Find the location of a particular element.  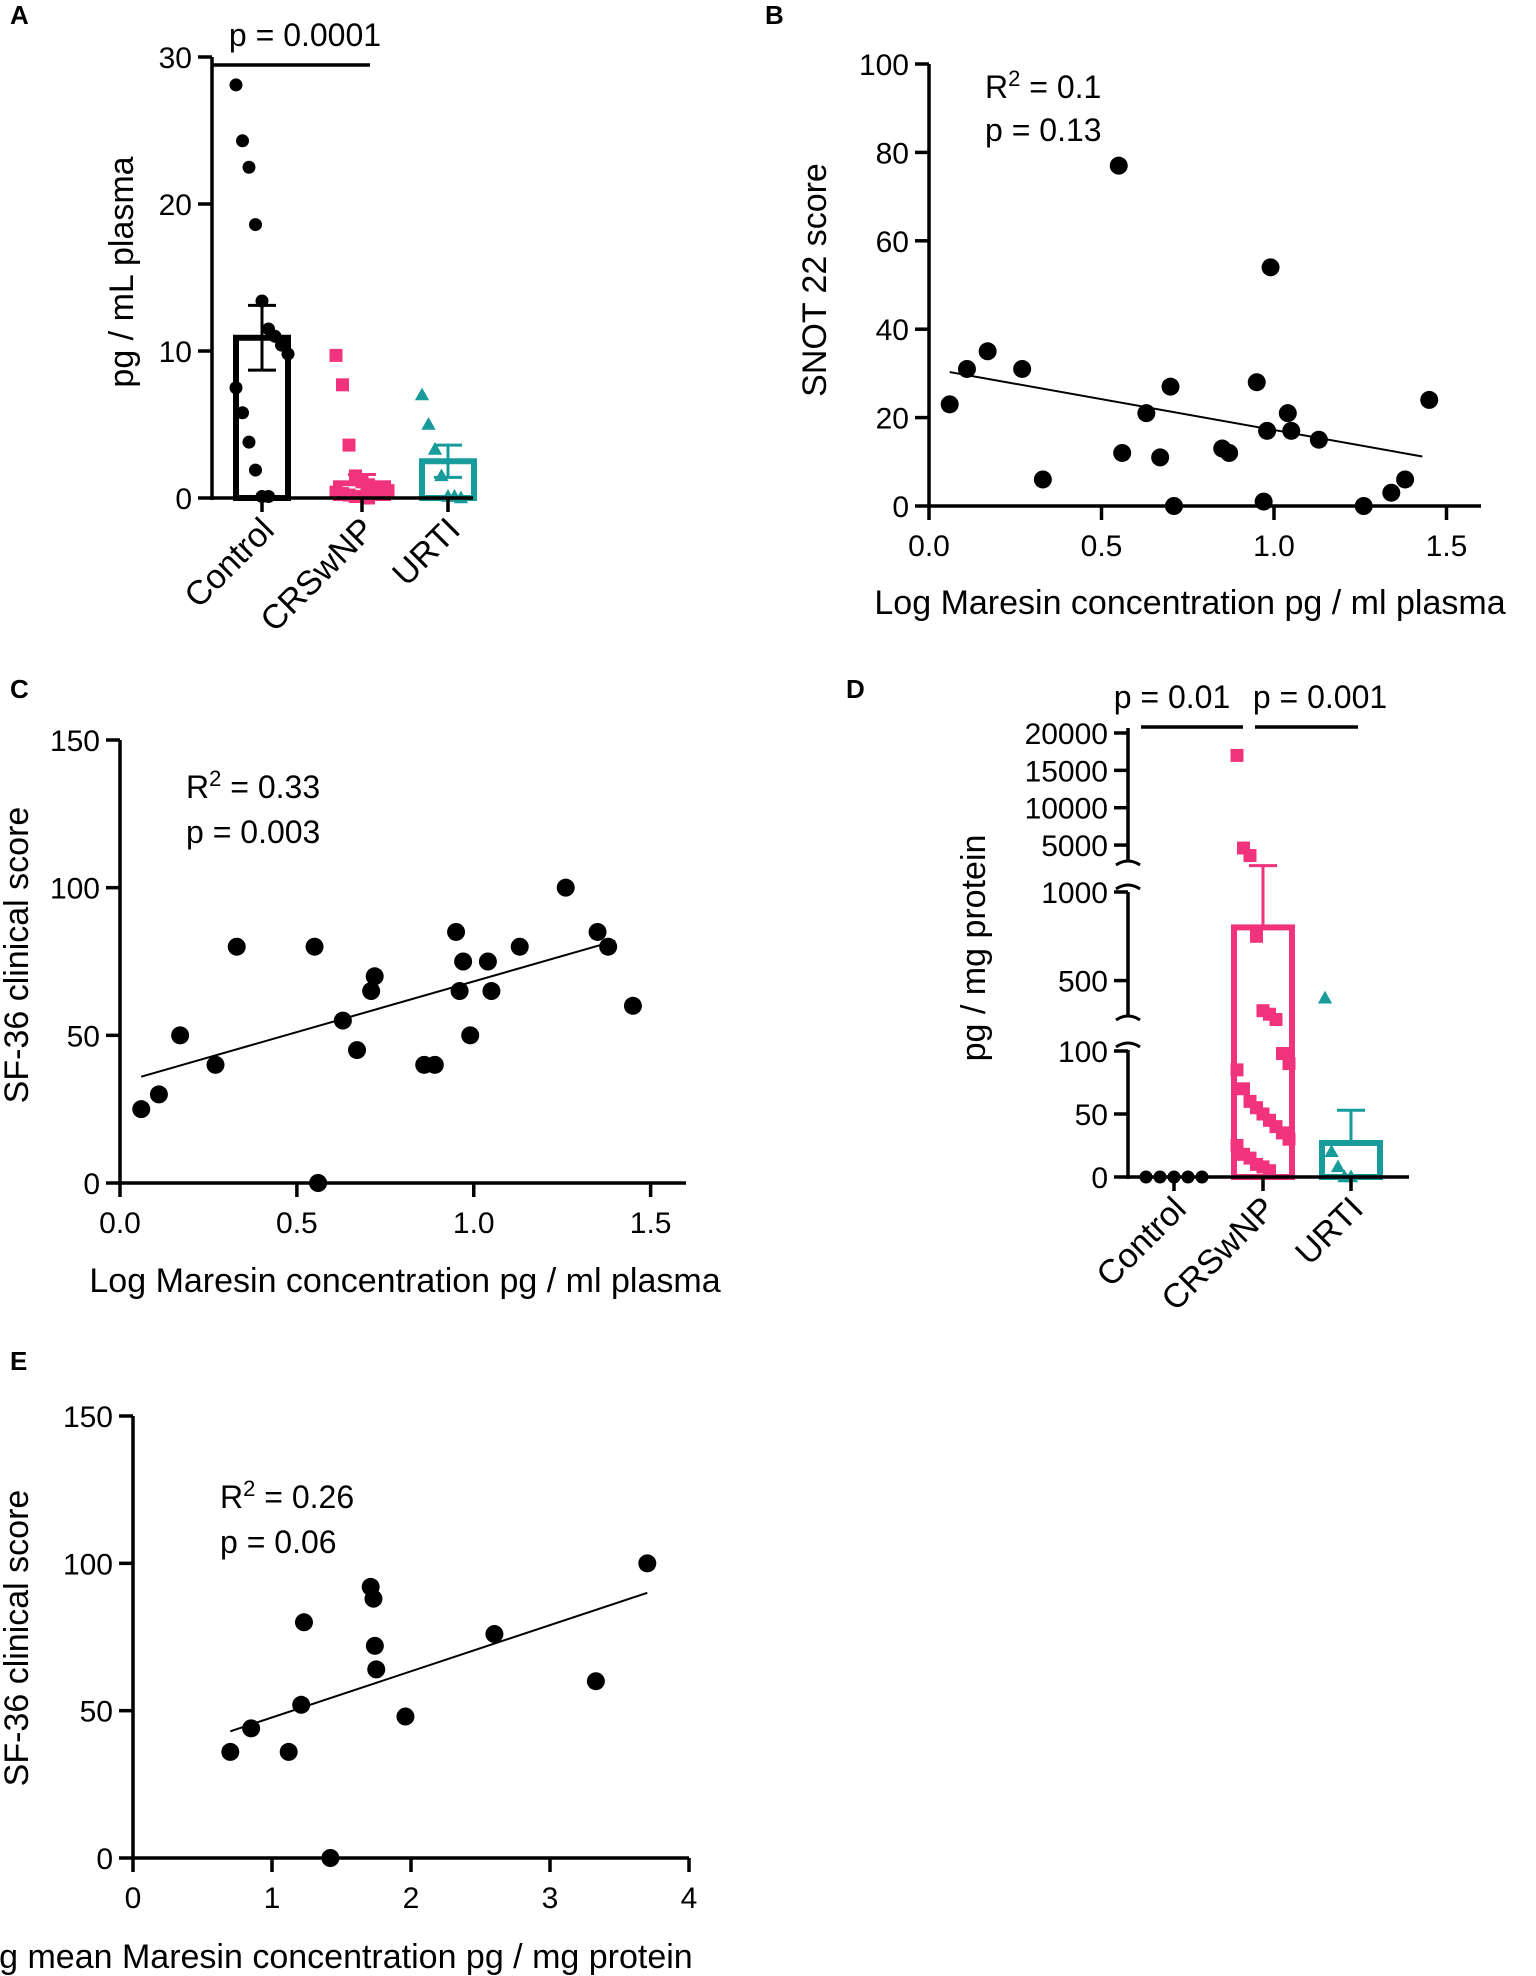

panel-label-e: E is located at coordinates (18, 1361).